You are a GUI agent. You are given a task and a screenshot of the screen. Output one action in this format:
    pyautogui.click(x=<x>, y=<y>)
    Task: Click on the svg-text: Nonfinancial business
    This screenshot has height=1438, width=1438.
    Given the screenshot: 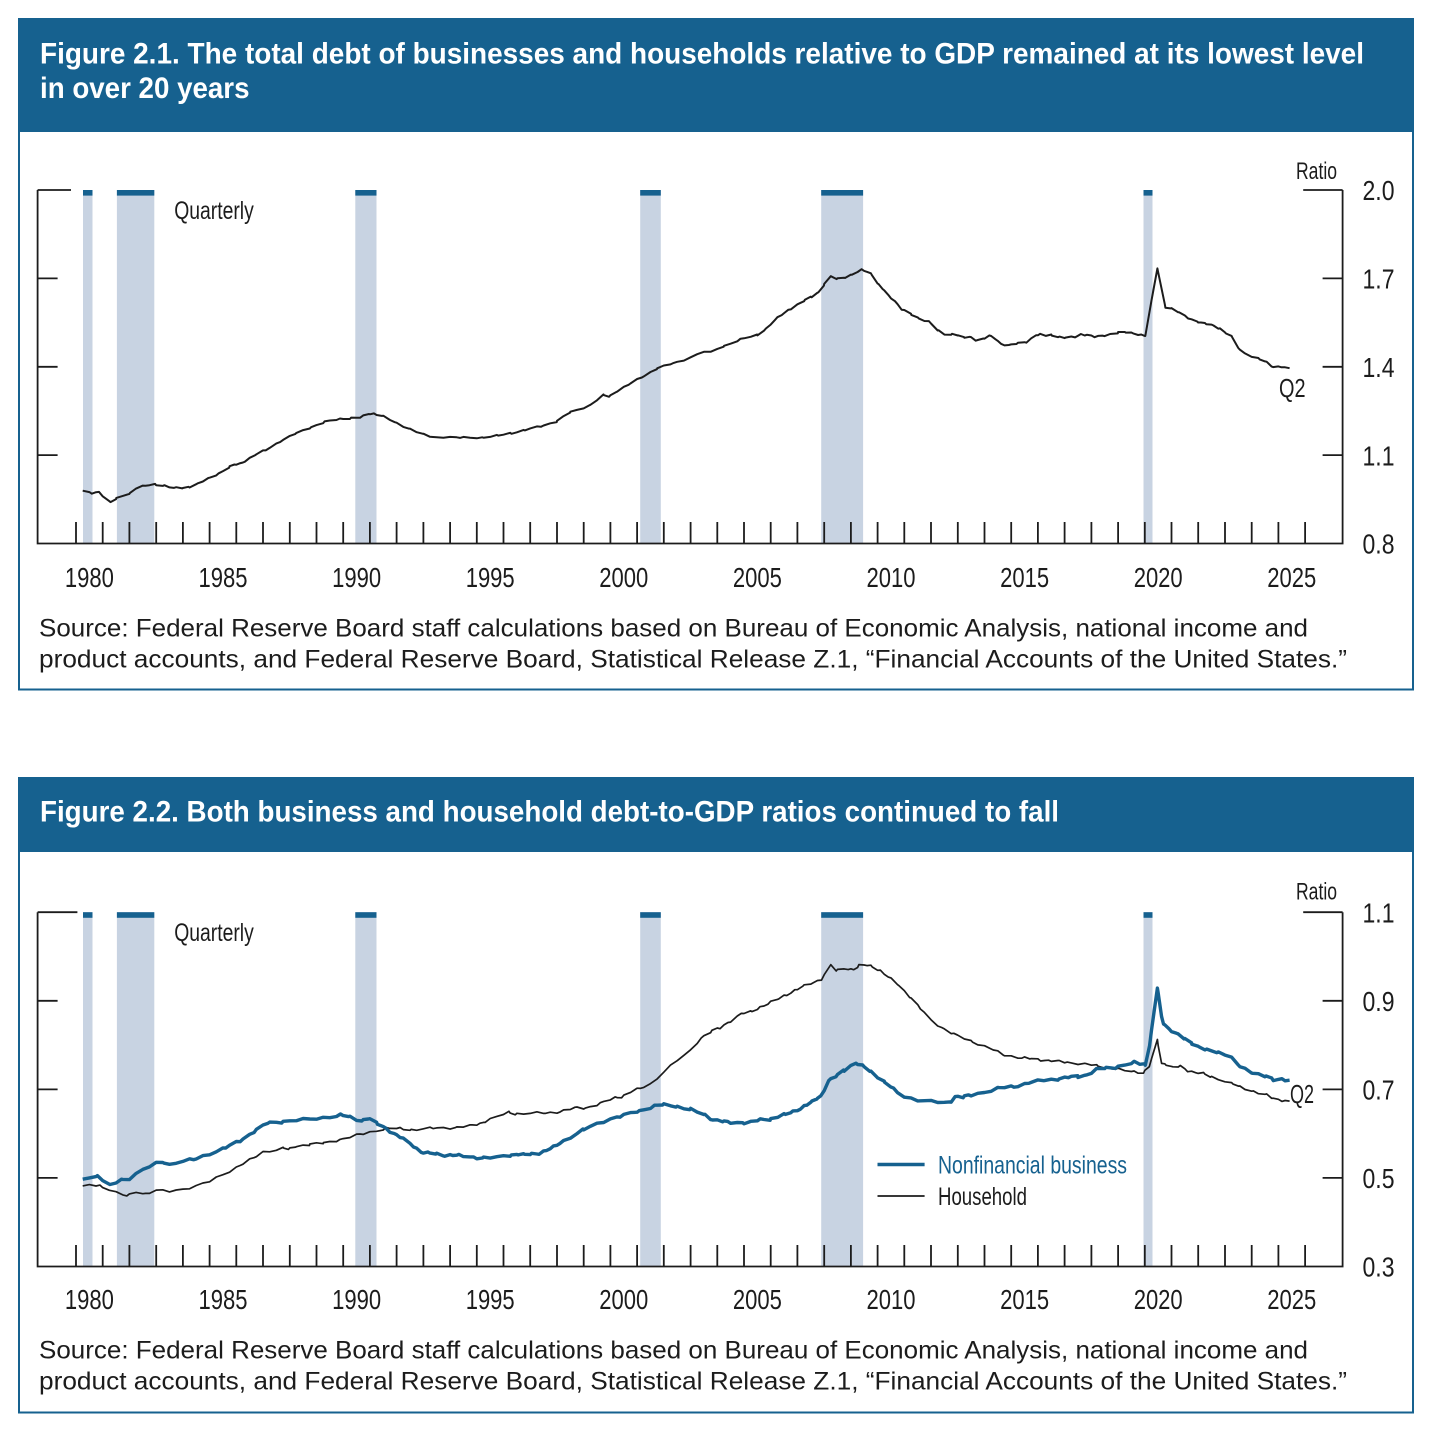 What is the action you would take?
    pyautogui.click(x=1032, y=1166)
    